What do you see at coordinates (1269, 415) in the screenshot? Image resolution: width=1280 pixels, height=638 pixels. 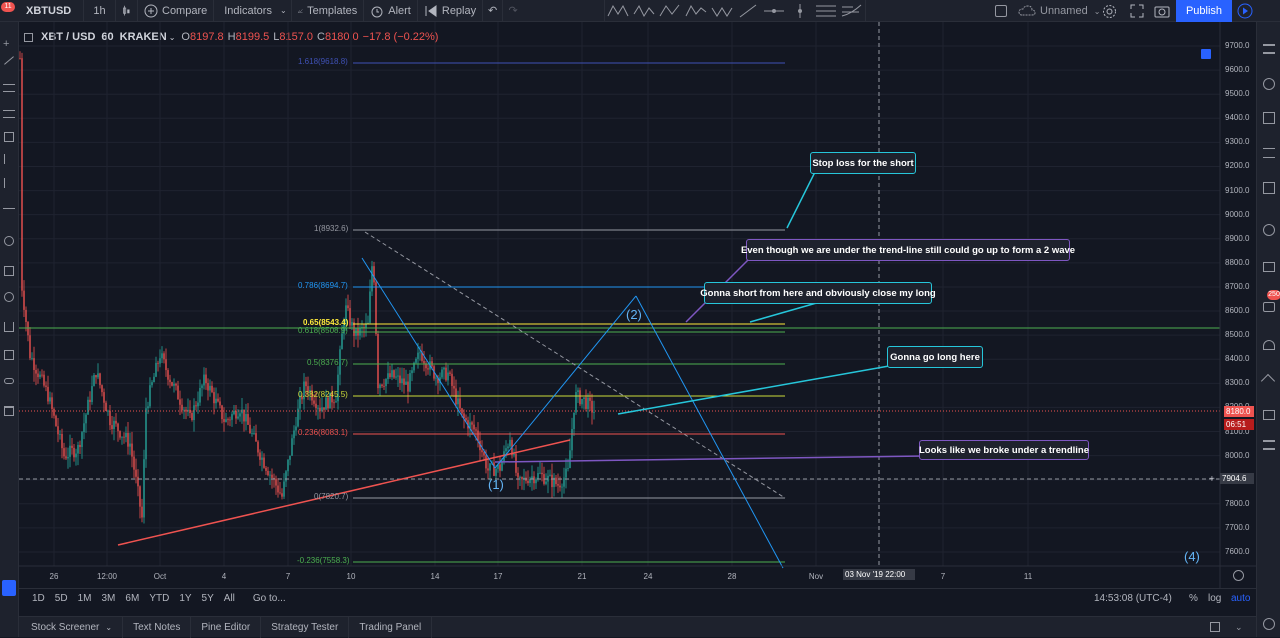 I see `order-panel-icon` at bounding box center [1269, 415].